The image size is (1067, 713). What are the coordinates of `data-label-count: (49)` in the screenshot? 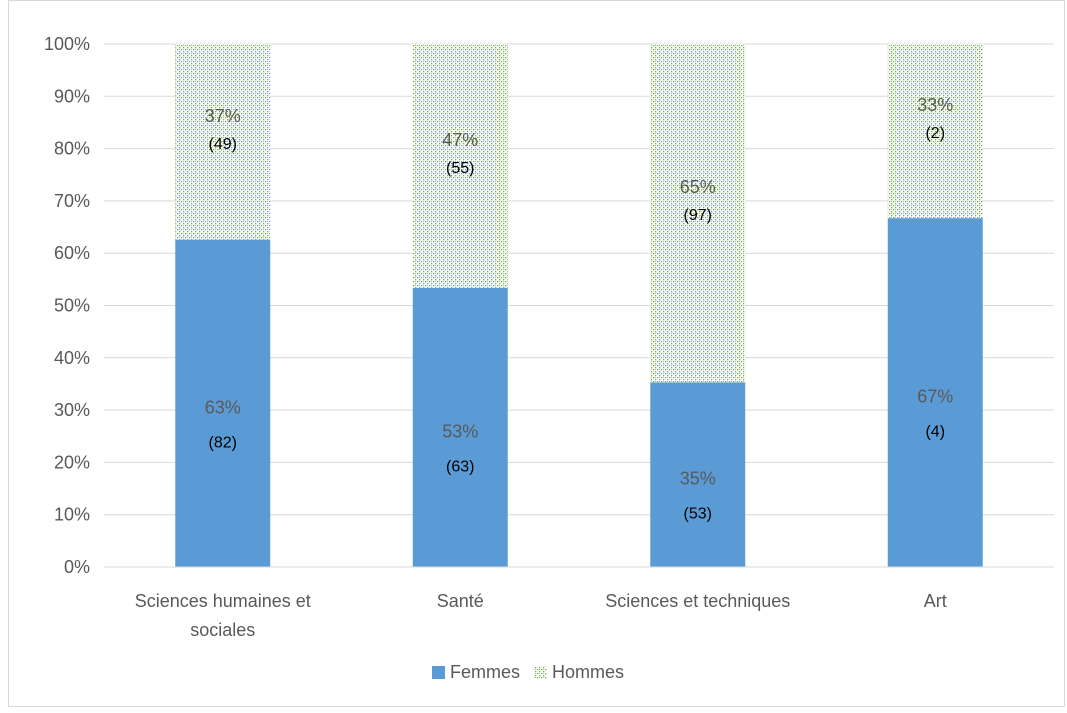 It's located at (223, 144).